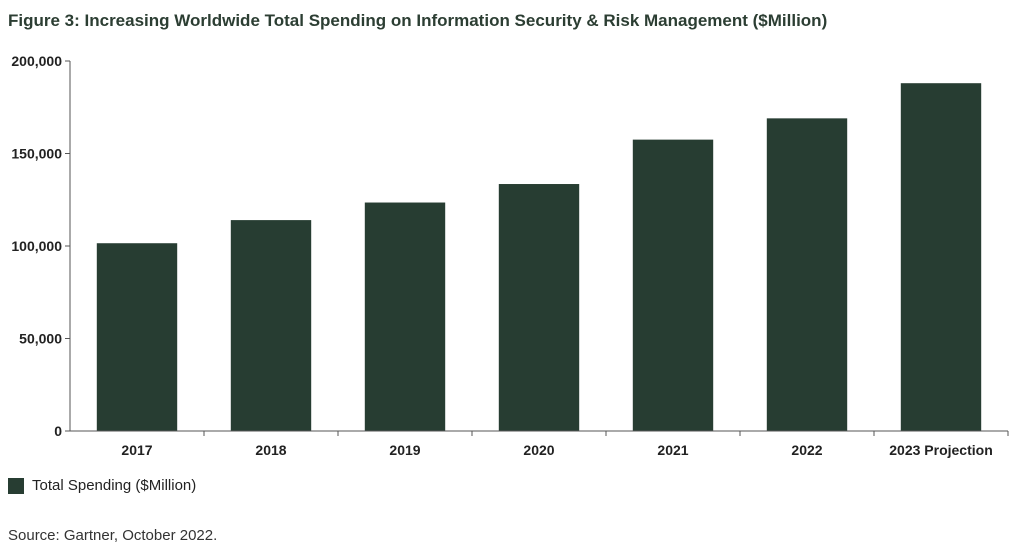 The height and width of the screenshot is (558, 1024). What do you see at coordinates (271, 325) in the screenshot?
I see `bar-2018` at bounding box center [271, 325].